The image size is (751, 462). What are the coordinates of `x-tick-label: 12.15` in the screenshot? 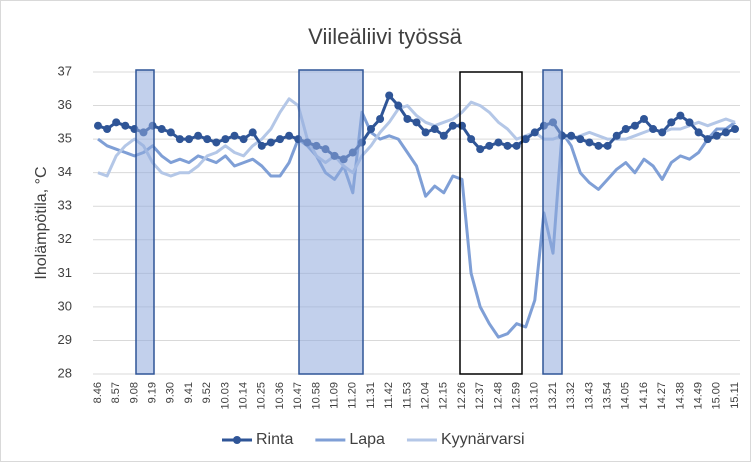 It's located at (444, 396).